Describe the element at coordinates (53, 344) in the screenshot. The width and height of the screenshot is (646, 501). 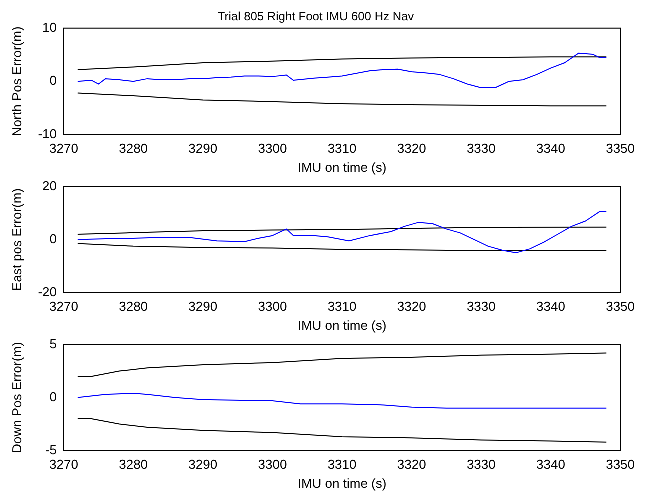
I see `y-tick-label: 5` at that location.